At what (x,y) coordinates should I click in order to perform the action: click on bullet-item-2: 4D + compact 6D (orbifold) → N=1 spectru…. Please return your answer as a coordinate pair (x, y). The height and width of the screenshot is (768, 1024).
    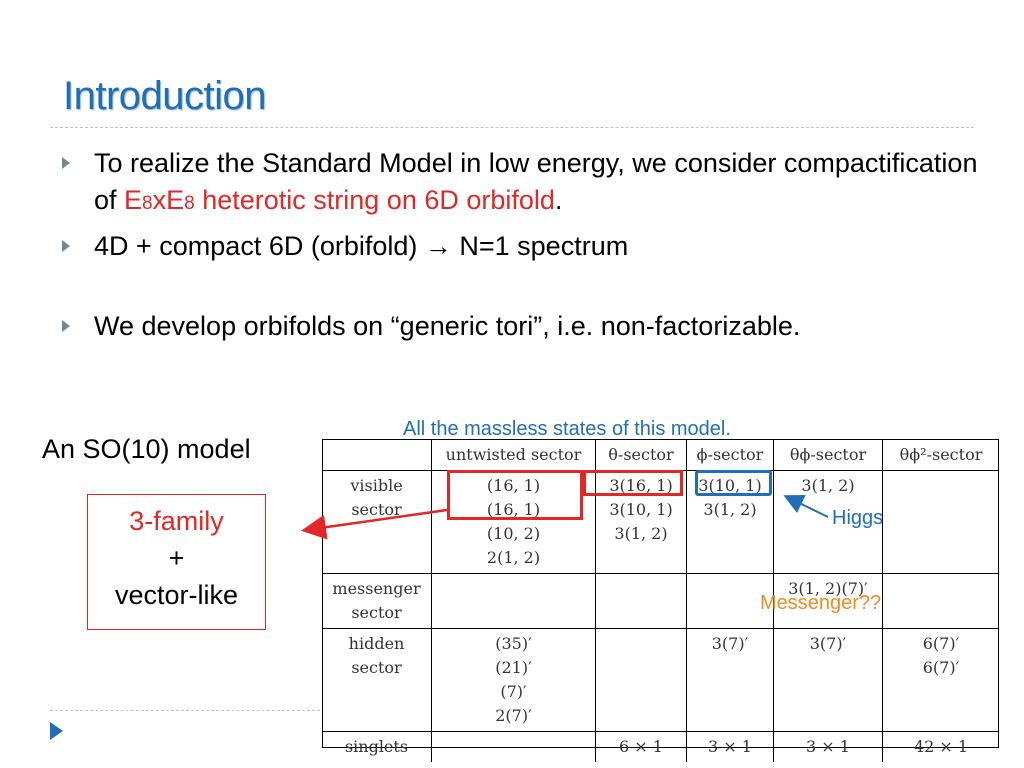
    Looking at the image, I should click on (532, 246).